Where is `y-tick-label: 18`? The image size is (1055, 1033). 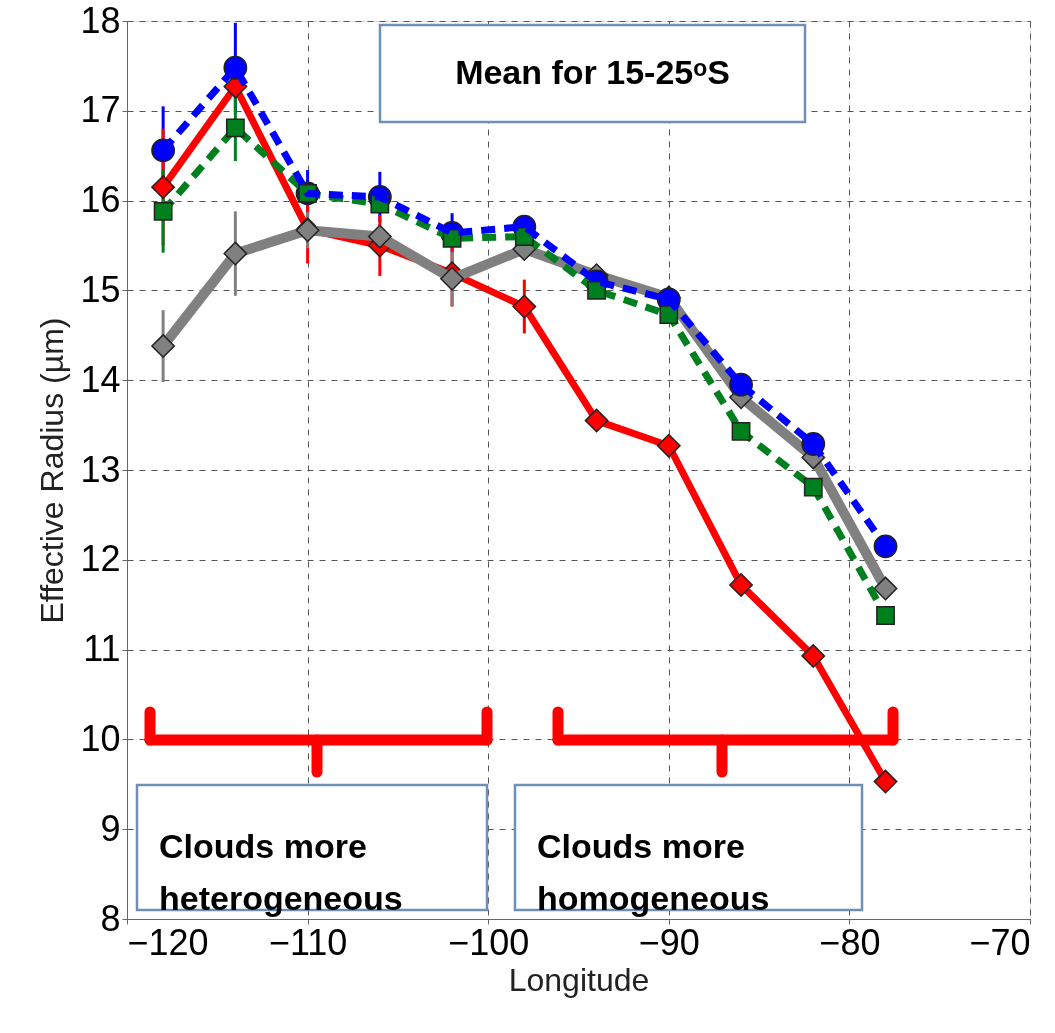
y-tick-label: 18 is located at coordinates (100, 20).